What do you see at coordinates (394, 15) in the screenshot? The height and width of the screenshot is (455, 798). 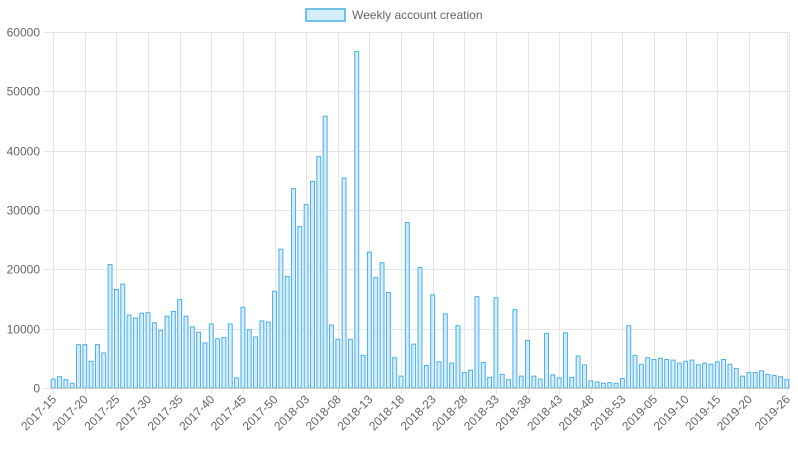 I see `legend: Weekly account creation` at bounding box center [394, 15].